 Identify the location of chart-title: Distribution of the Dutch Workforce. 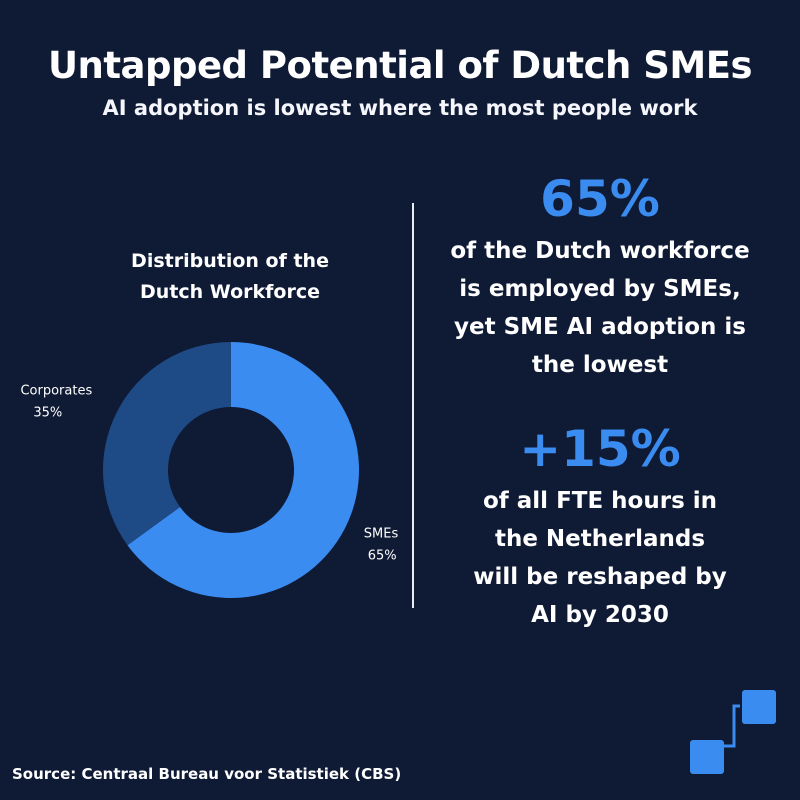
(230, 277).